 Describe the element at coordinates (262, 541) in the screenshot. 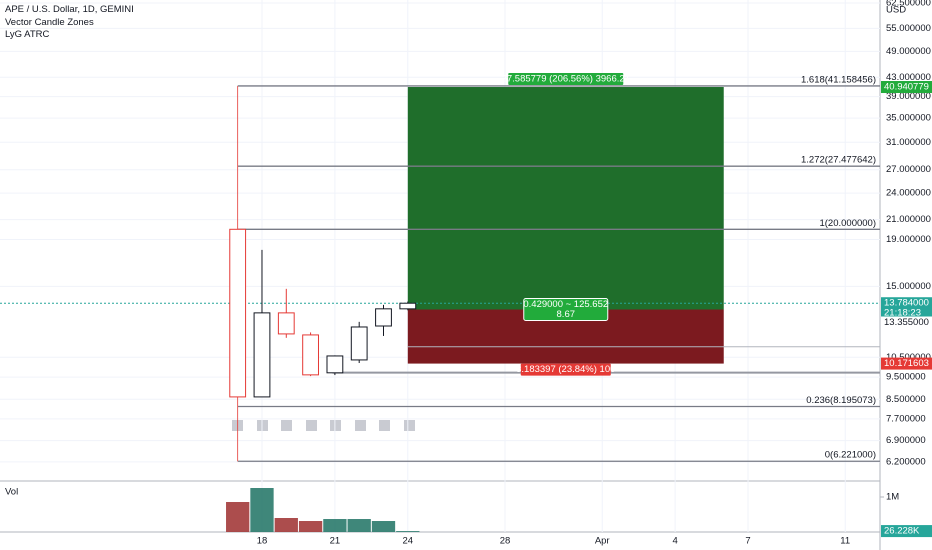

I see `x-tick-label: 18` at that location.